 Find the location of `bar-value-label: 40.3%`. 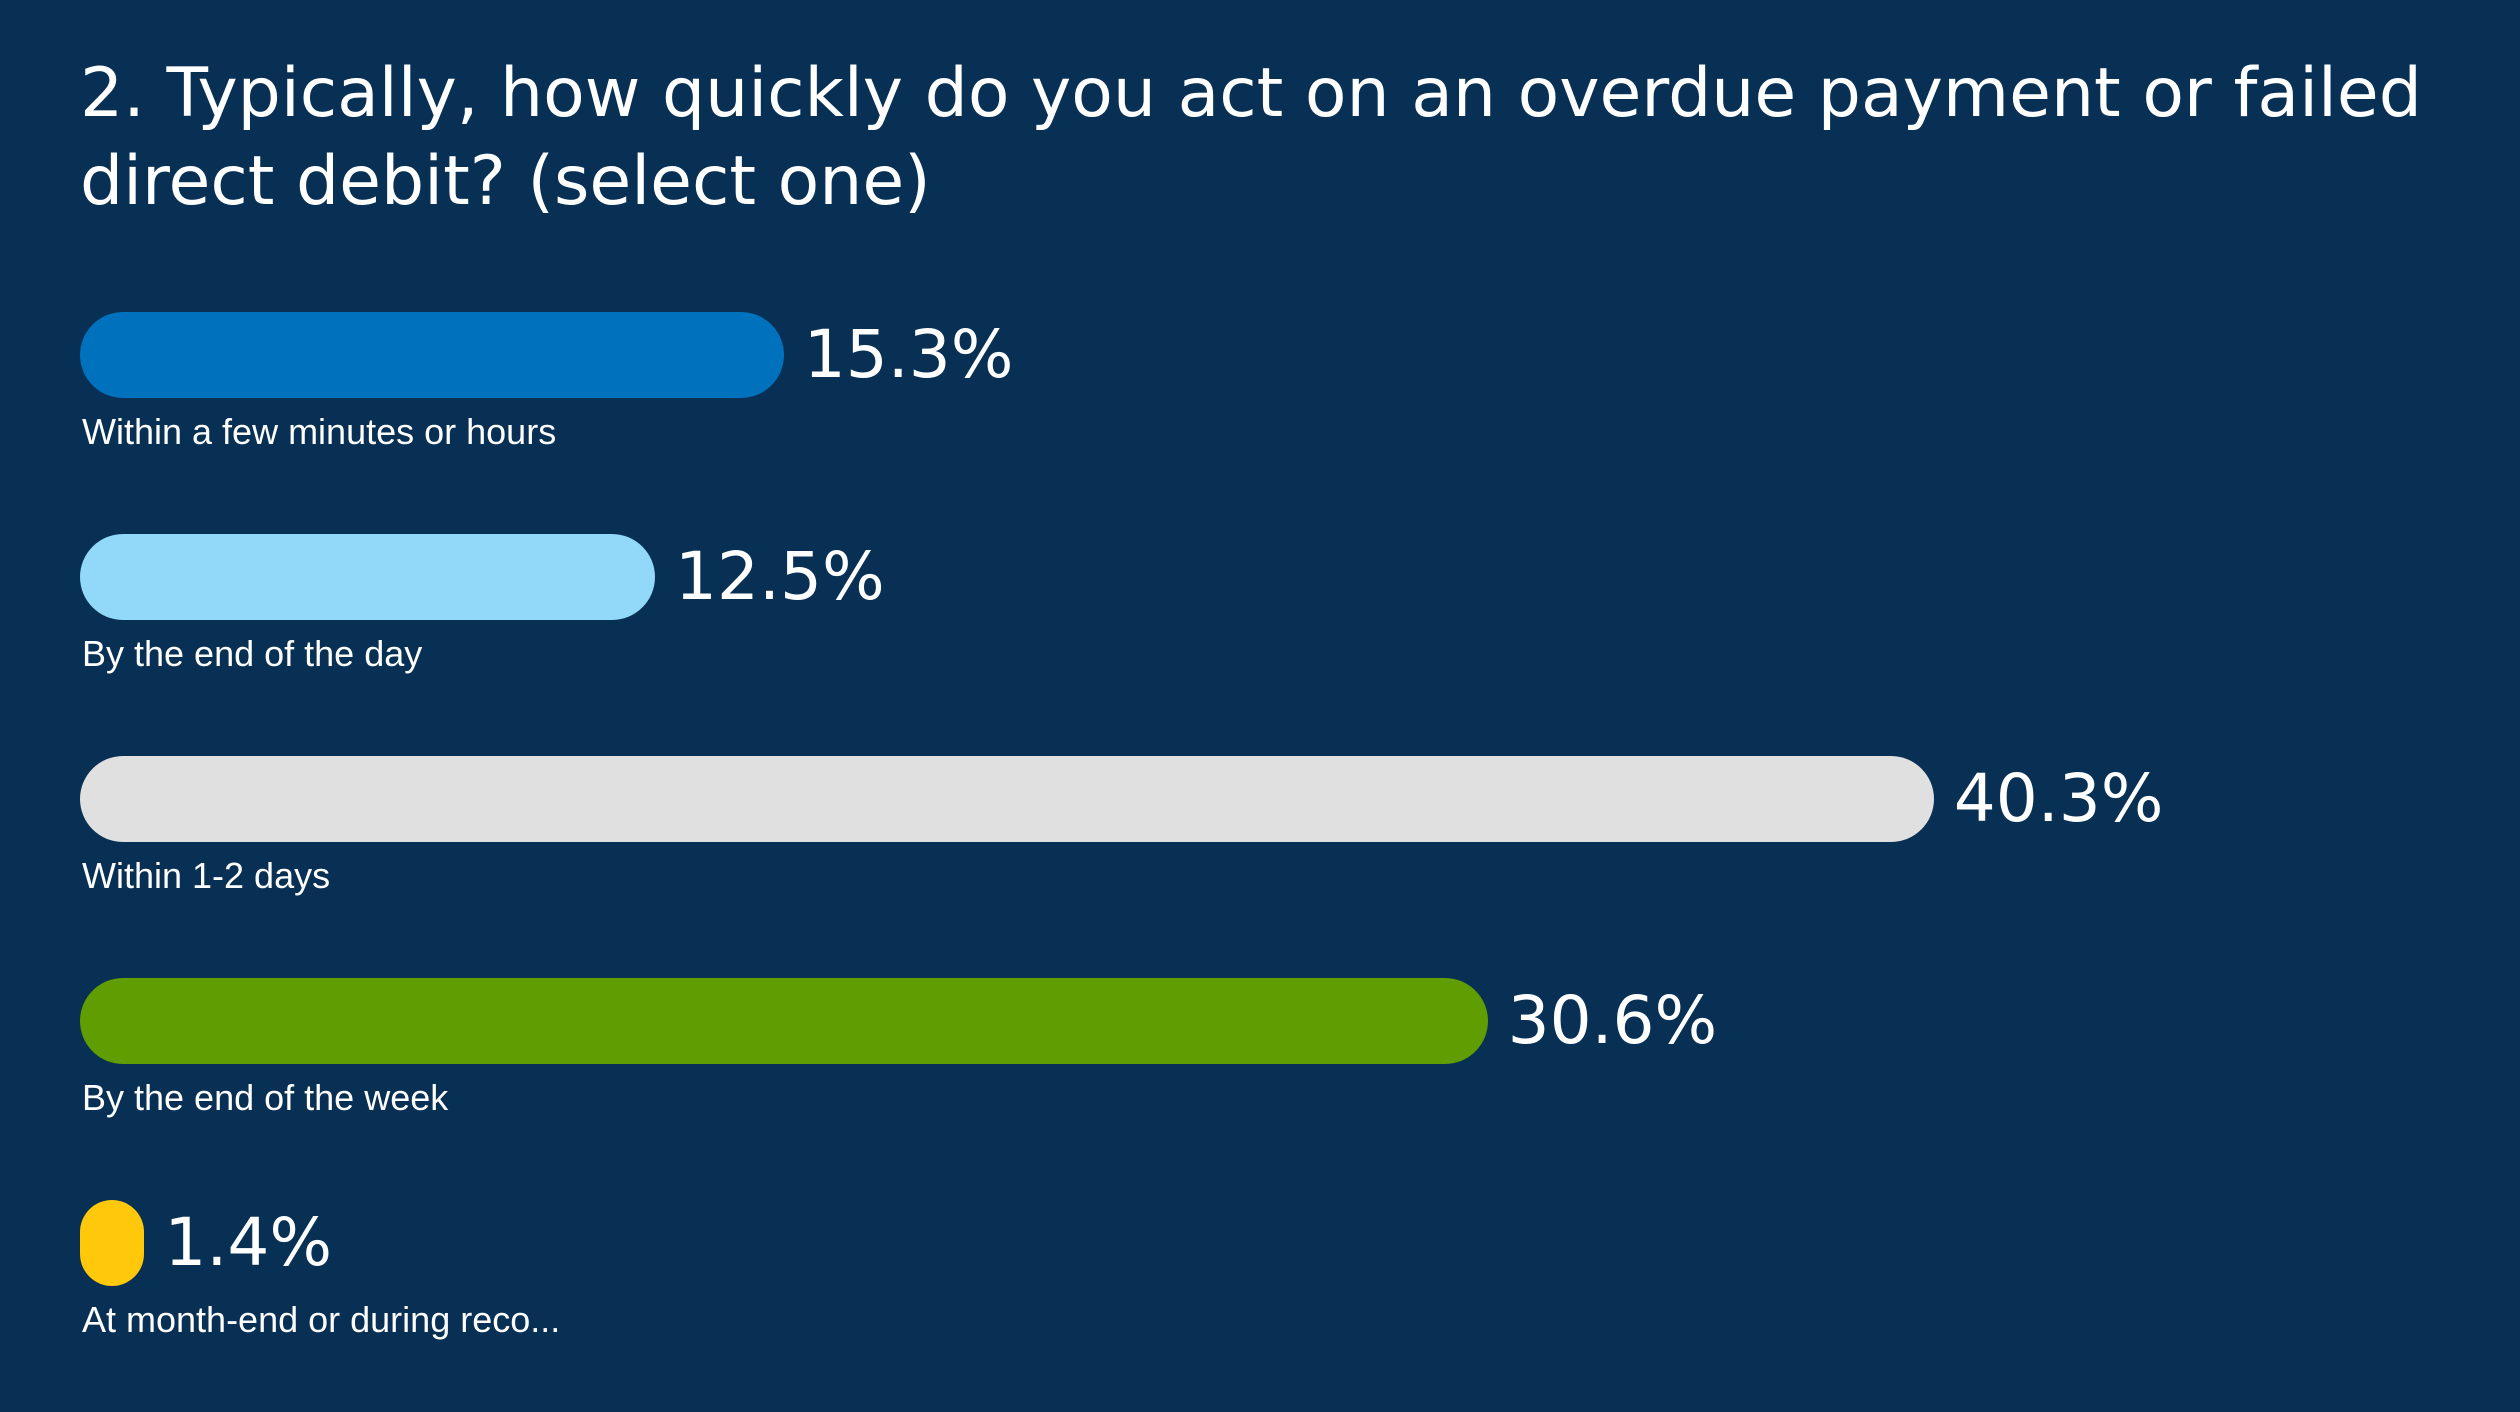

bar-value-label: 40.3% is located at coordinates (2058, 798).